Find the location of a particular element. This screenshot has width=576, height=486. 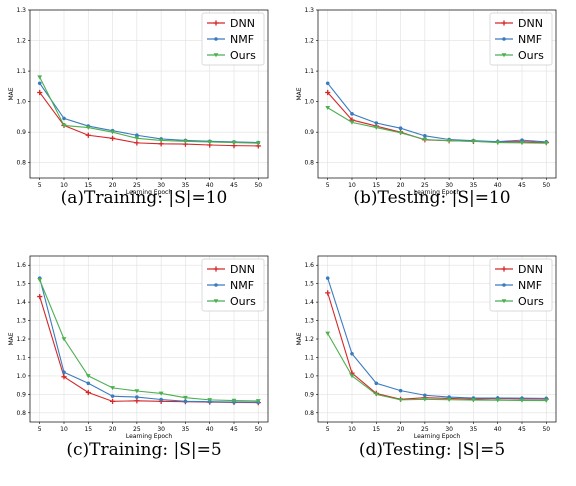

y-tick-label: 1.5 is located at coordinates (309, 284).